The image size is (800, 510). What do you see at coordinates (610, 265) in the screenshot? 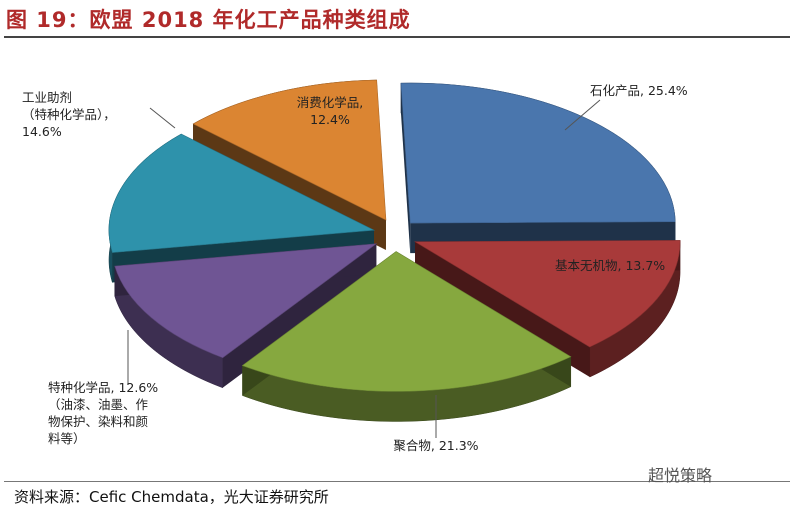
I see `slice-label: 基本无机物, 13.7%` at bounding box center [610, 265].